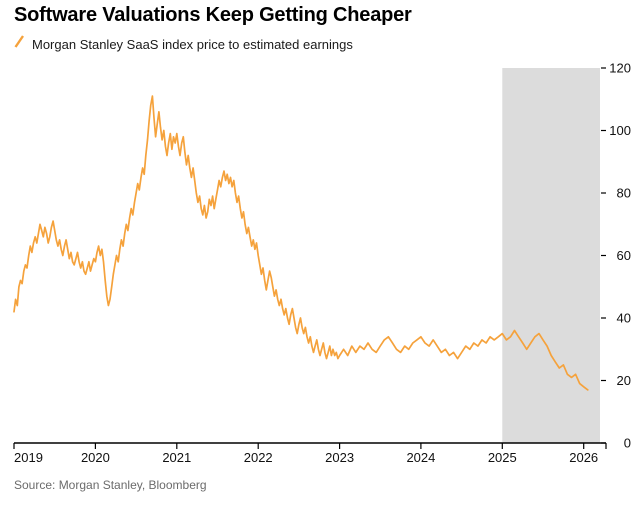  Describe the element at coordinates (110, 485) in the screenshot. I see `source-note: Source: Morgan Stanley, Bloomberg` at that location.